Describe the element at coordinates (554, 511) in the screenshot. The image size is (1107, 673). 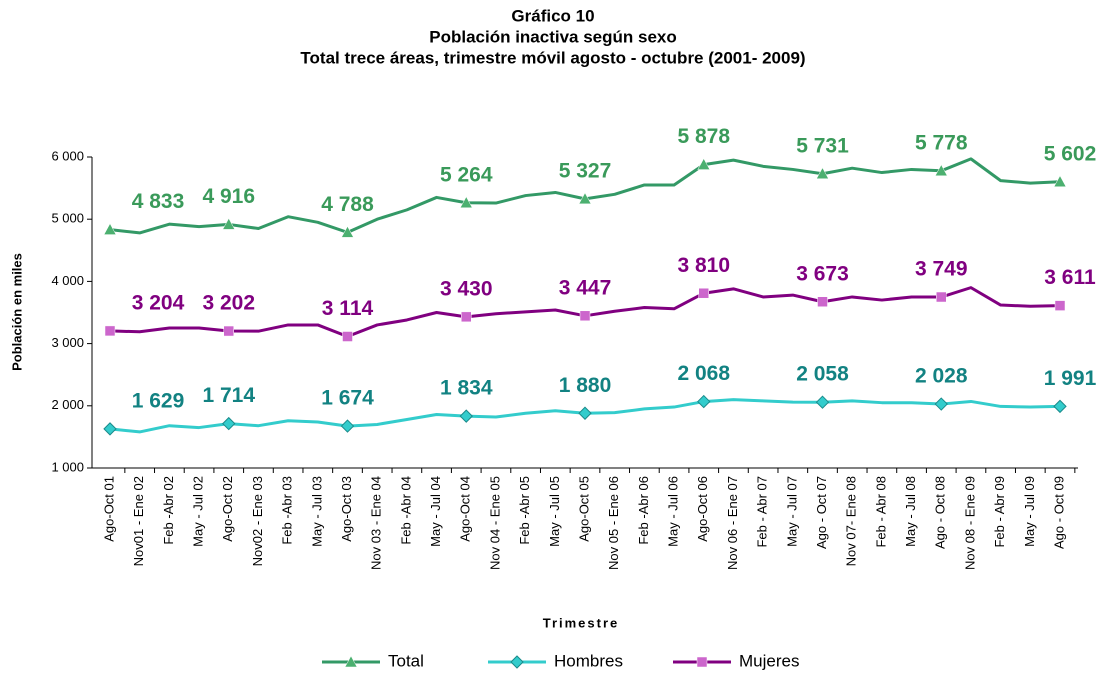
I see `x-tick-label: May - Jul 05` at that location.